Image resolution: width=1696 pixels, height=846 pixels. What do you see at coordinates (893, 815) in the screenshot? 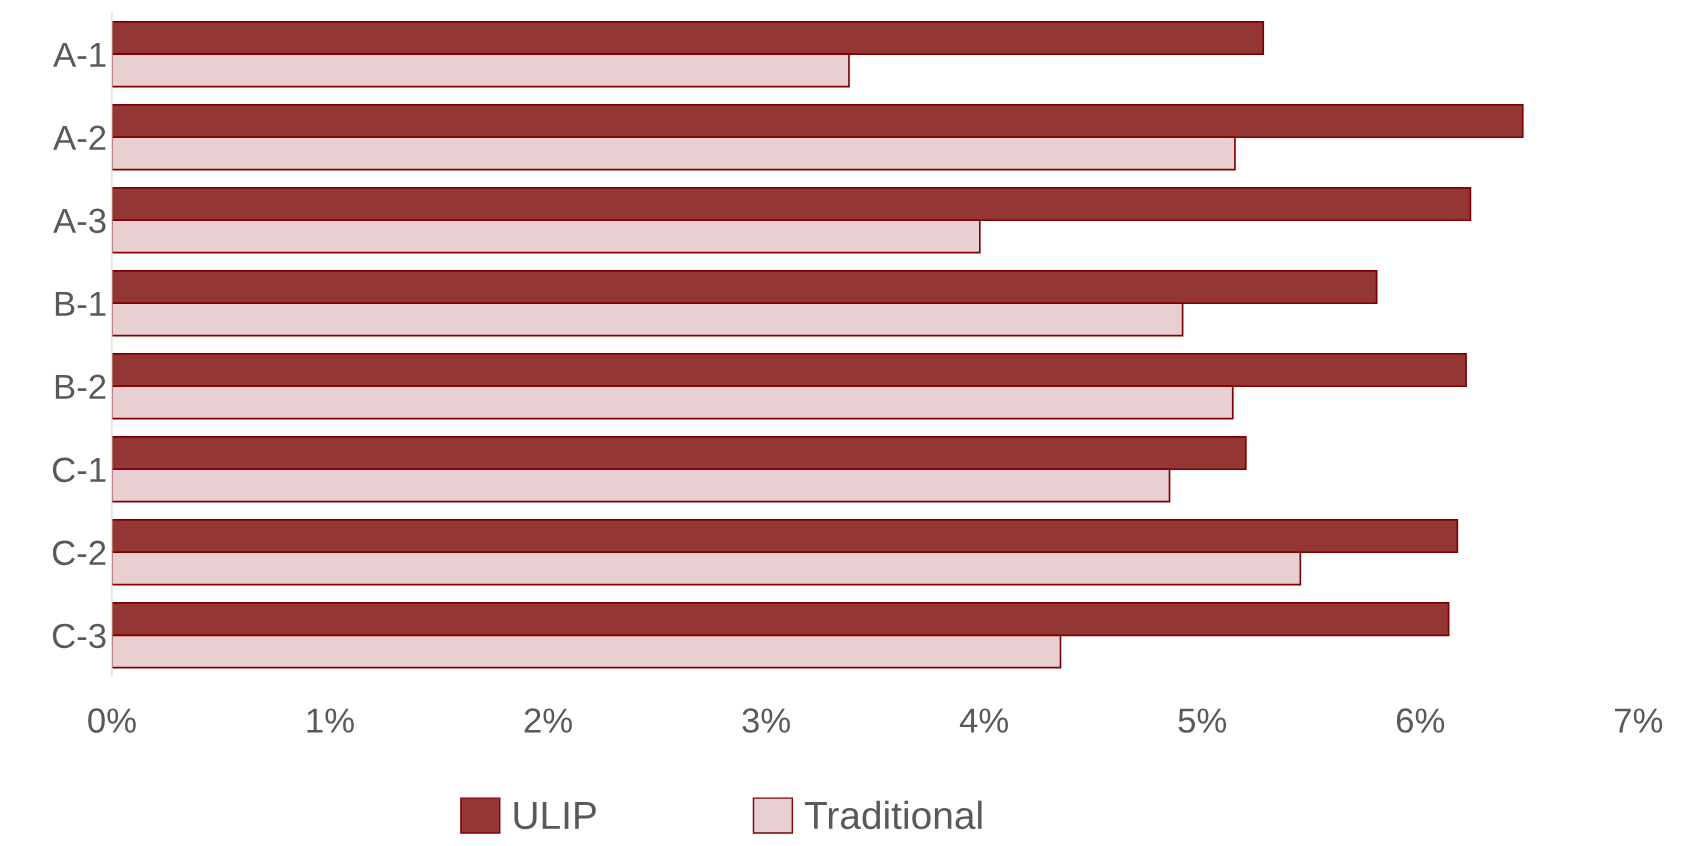
I see `legend-label: Traditional` at bounding box center [893, 815].